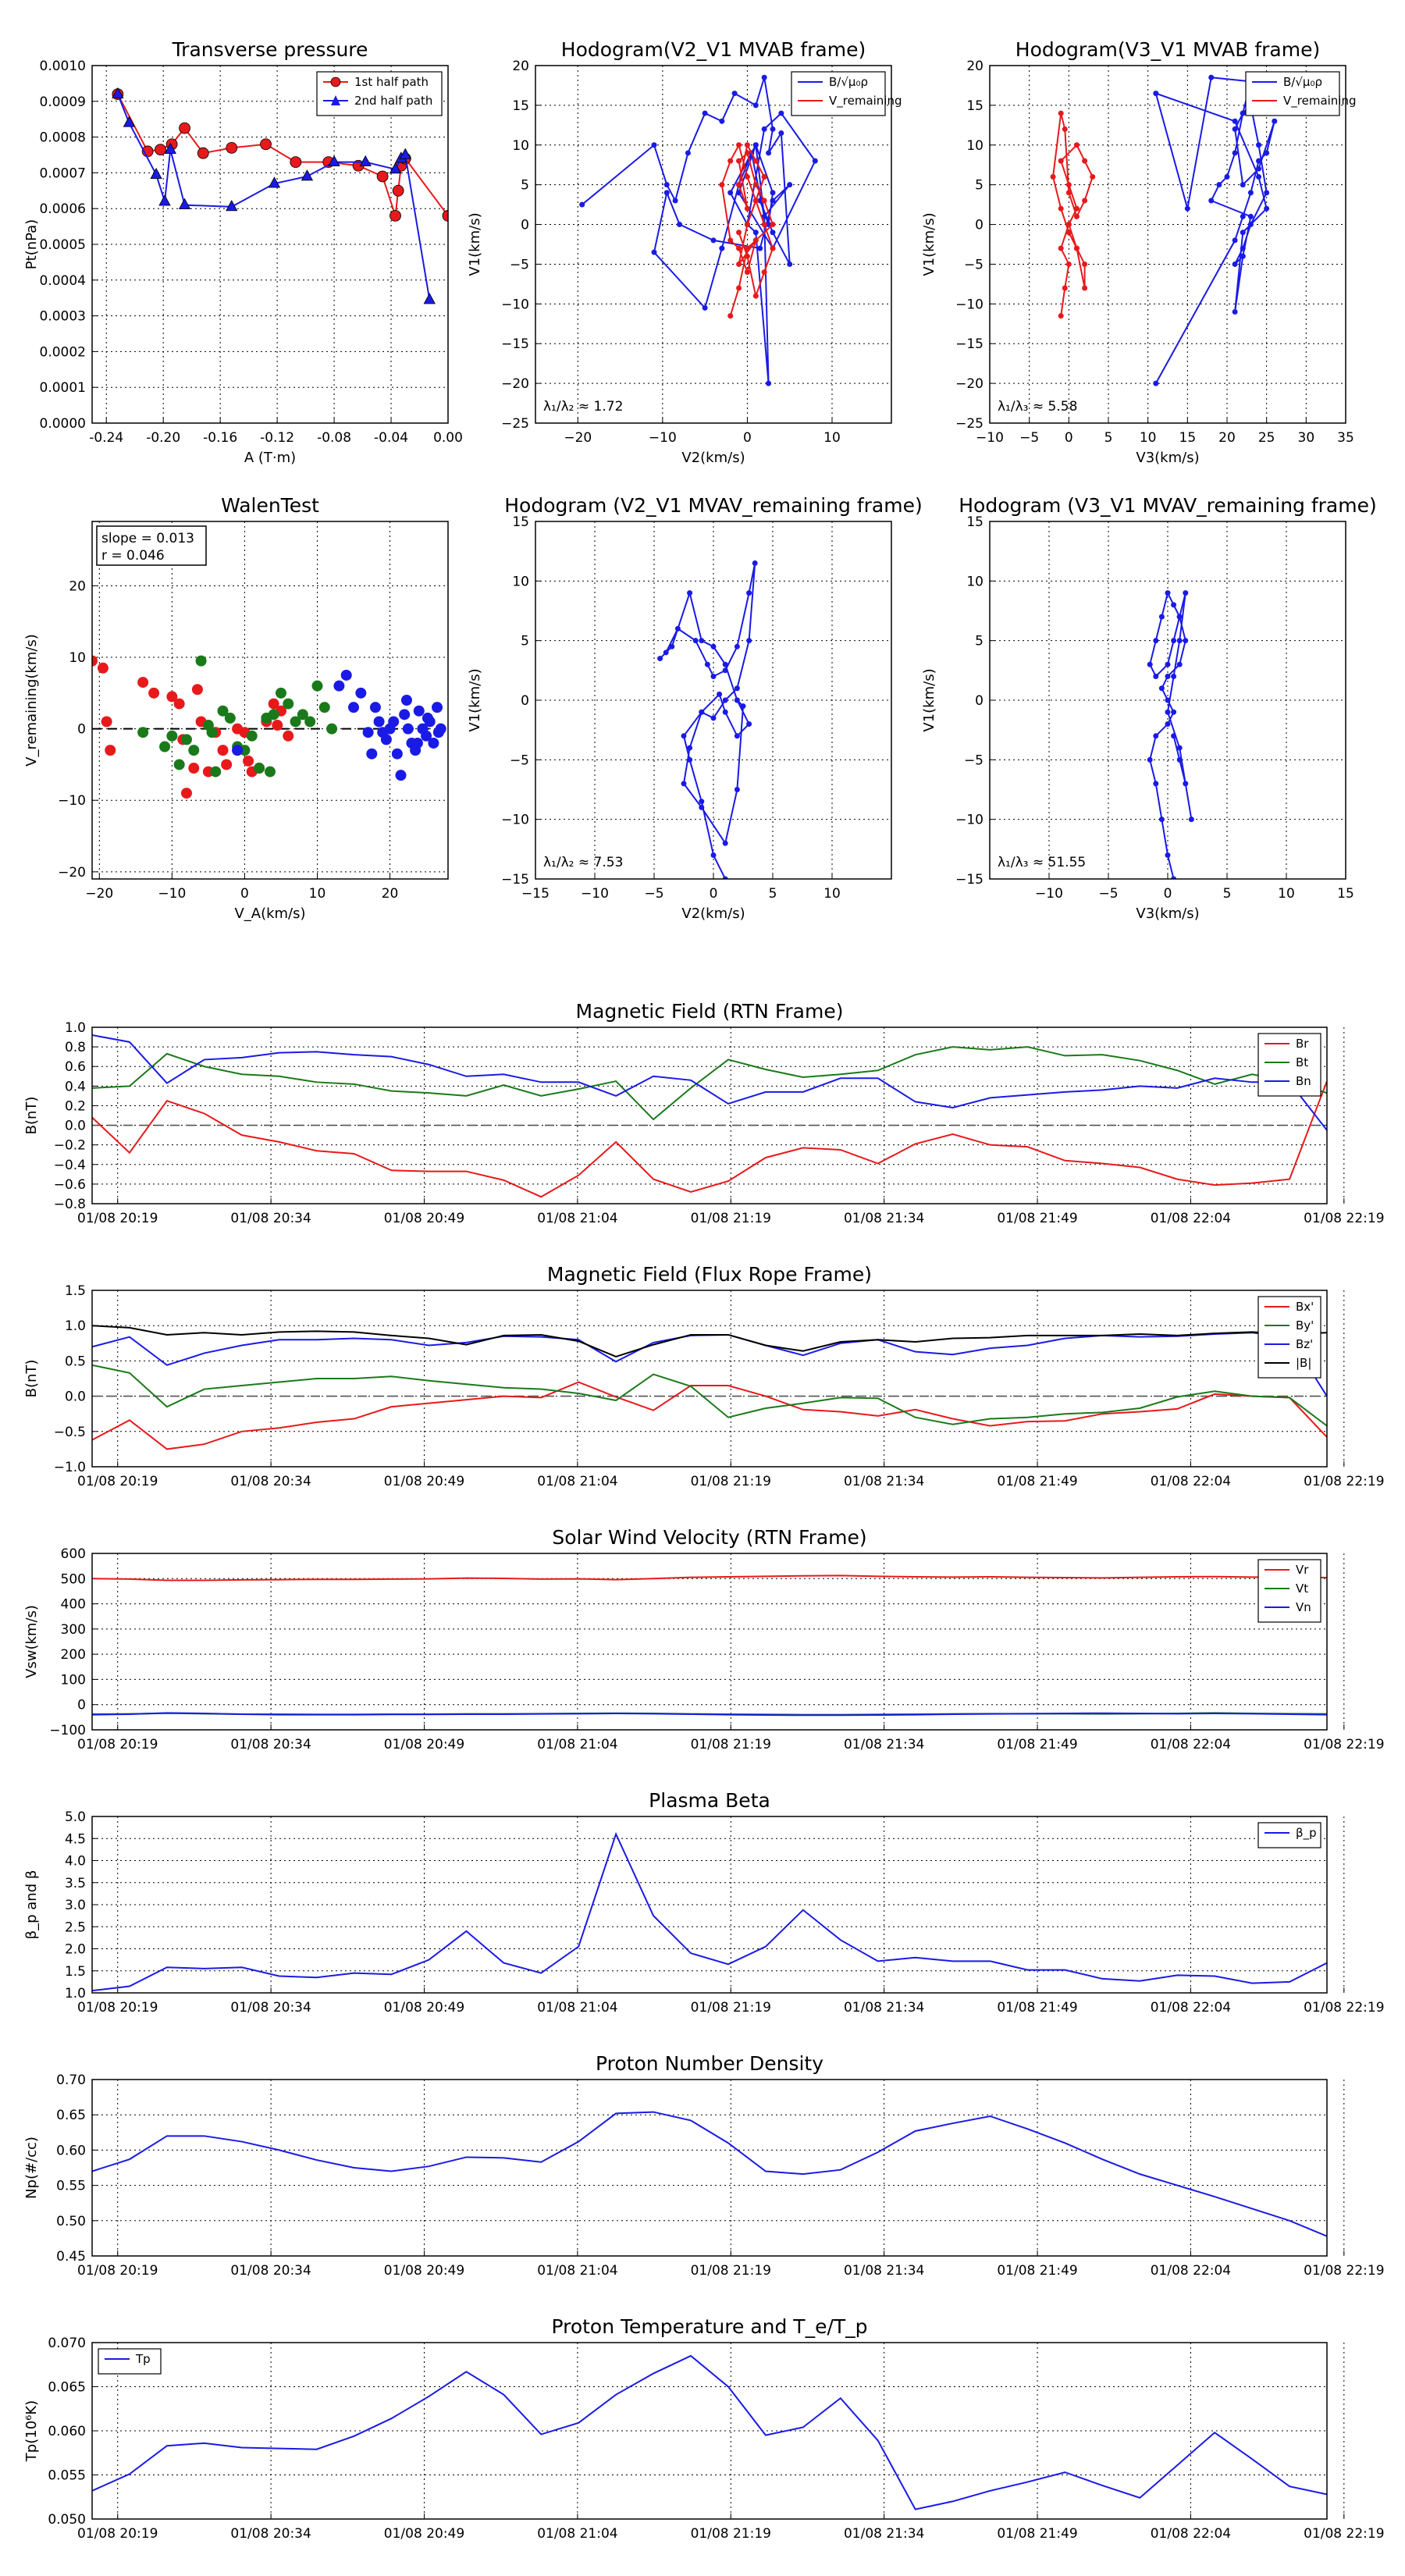  What do you see at coordinates (969, 880) in the screenshot?
I see `y-tick-label: −15` at bounding box center [969, 880].